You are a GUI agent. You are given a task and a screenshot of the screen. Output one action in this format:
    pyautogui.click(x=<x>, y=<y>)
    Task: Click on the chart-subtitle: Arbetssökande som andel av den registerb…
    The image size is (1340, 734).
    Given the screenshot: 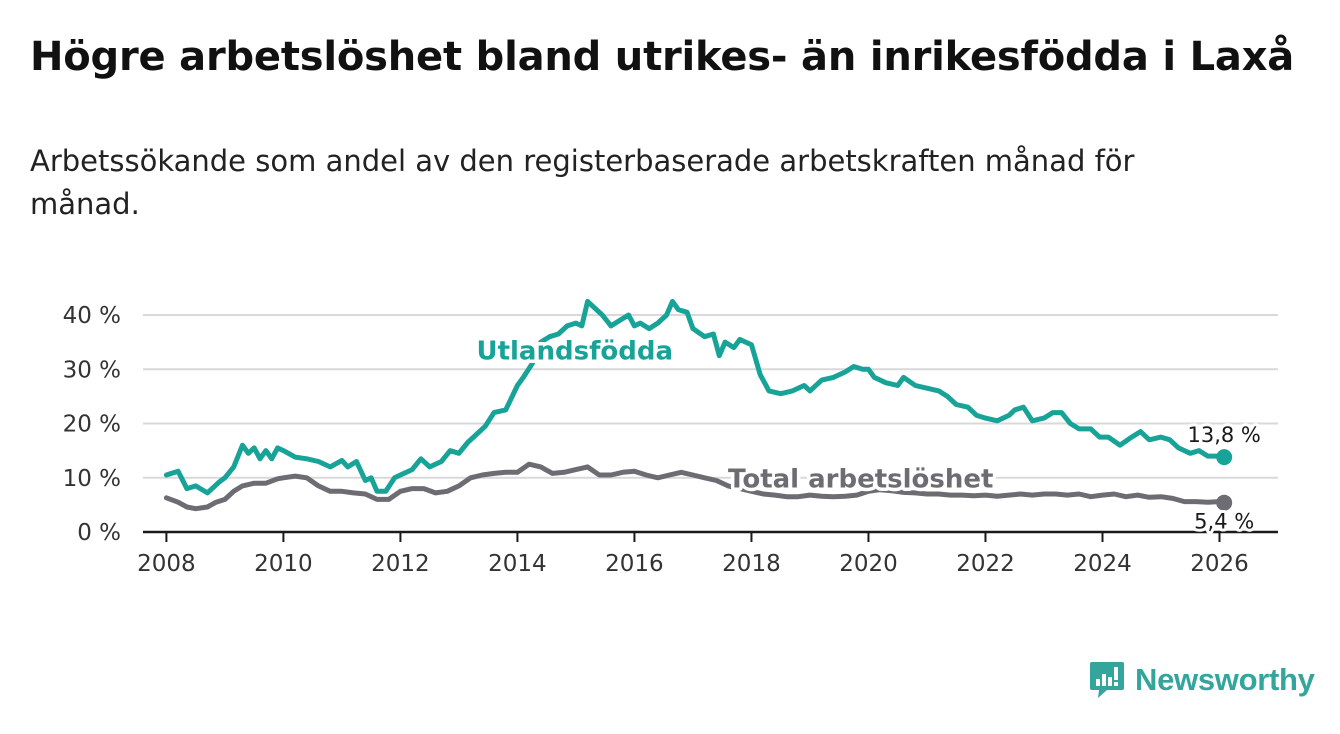 What is the action you would take?
    pyautogui.click(x=582, y=182)
    